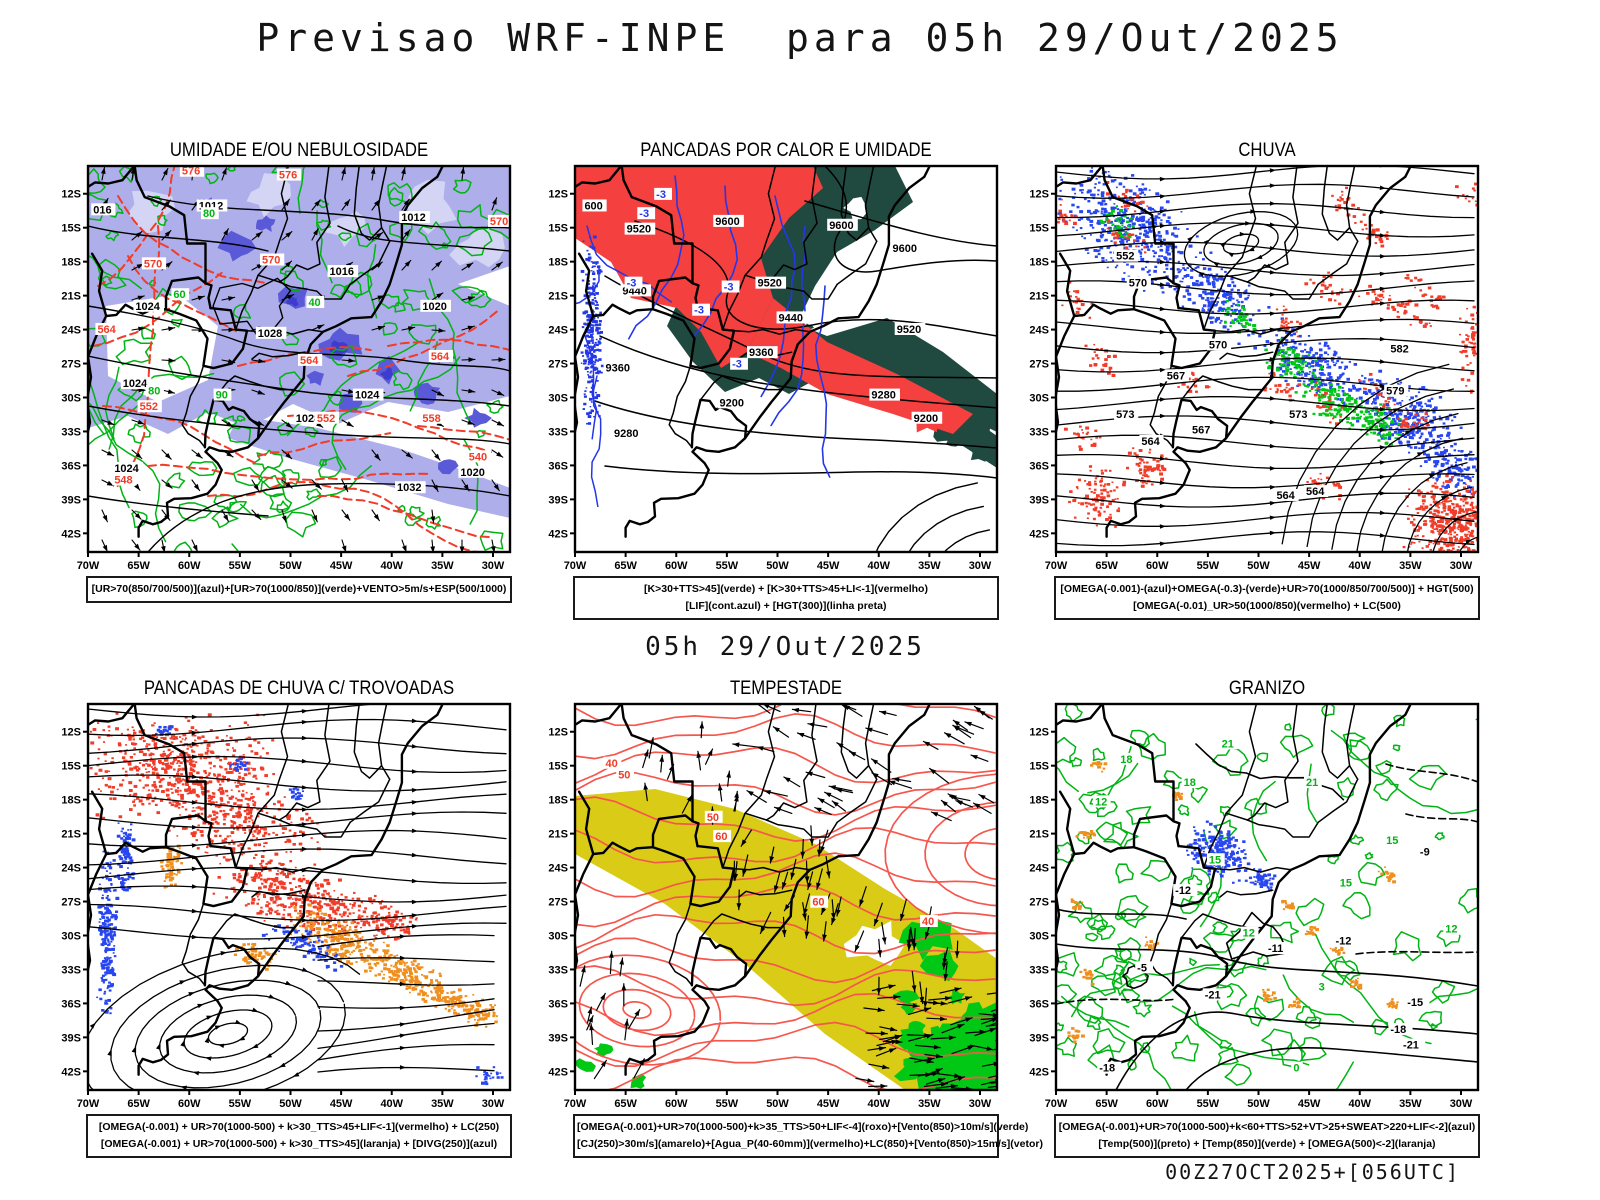  Describe the element at coordinates (299, 688) in the screenshot. I see `panel-title-trovoadas: PANCADAS DE CHUVA C/ TROVOADAS` at that location.